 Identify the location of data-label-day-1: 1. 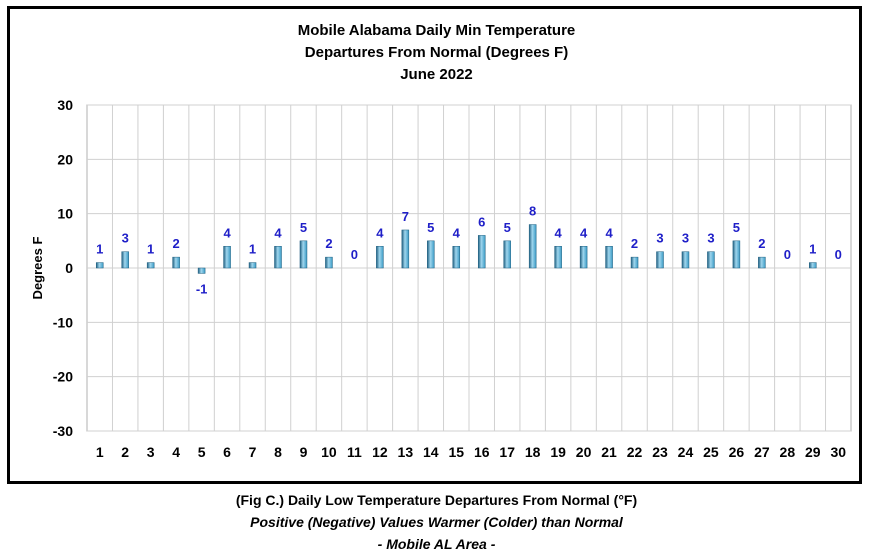
(99, 249).